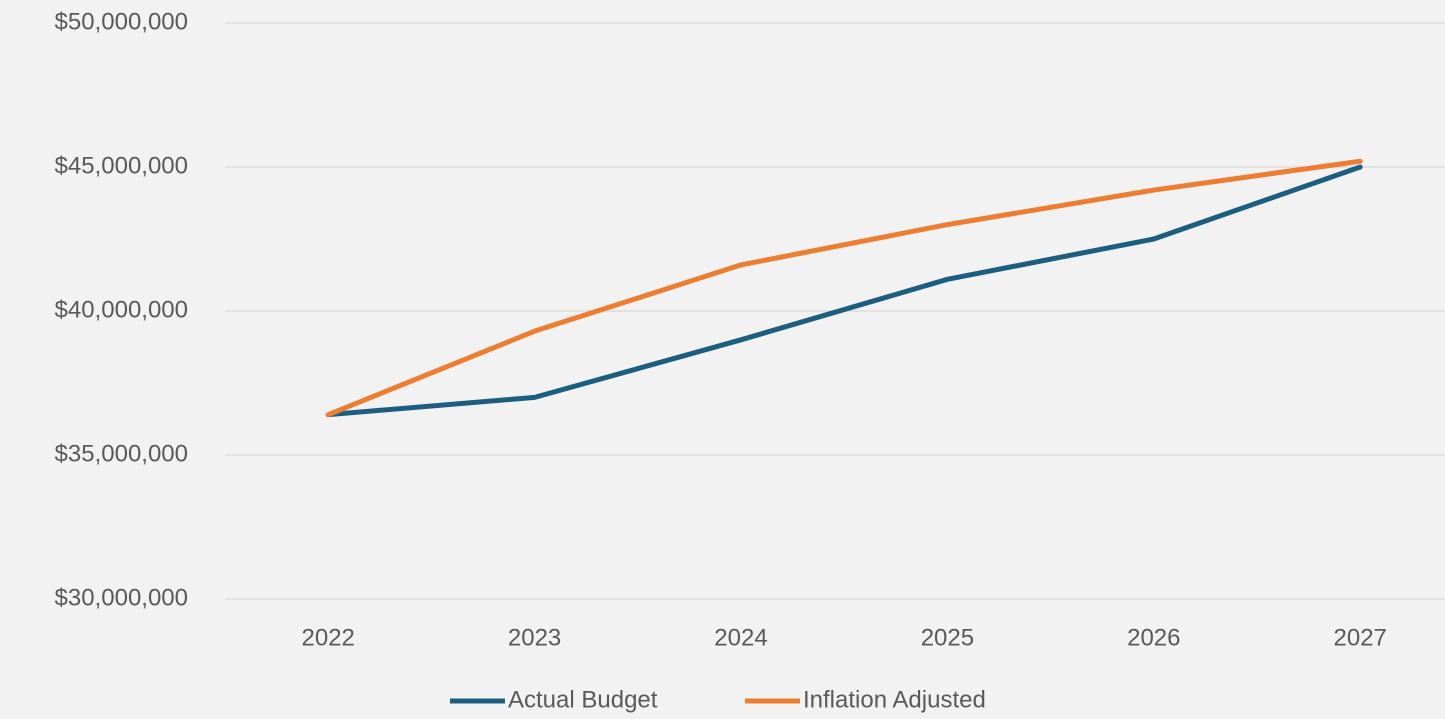 The width and height of the screenshot is (1445, 719). I want to click on legend-label: Inflation Adjusted, so click(894, 699).